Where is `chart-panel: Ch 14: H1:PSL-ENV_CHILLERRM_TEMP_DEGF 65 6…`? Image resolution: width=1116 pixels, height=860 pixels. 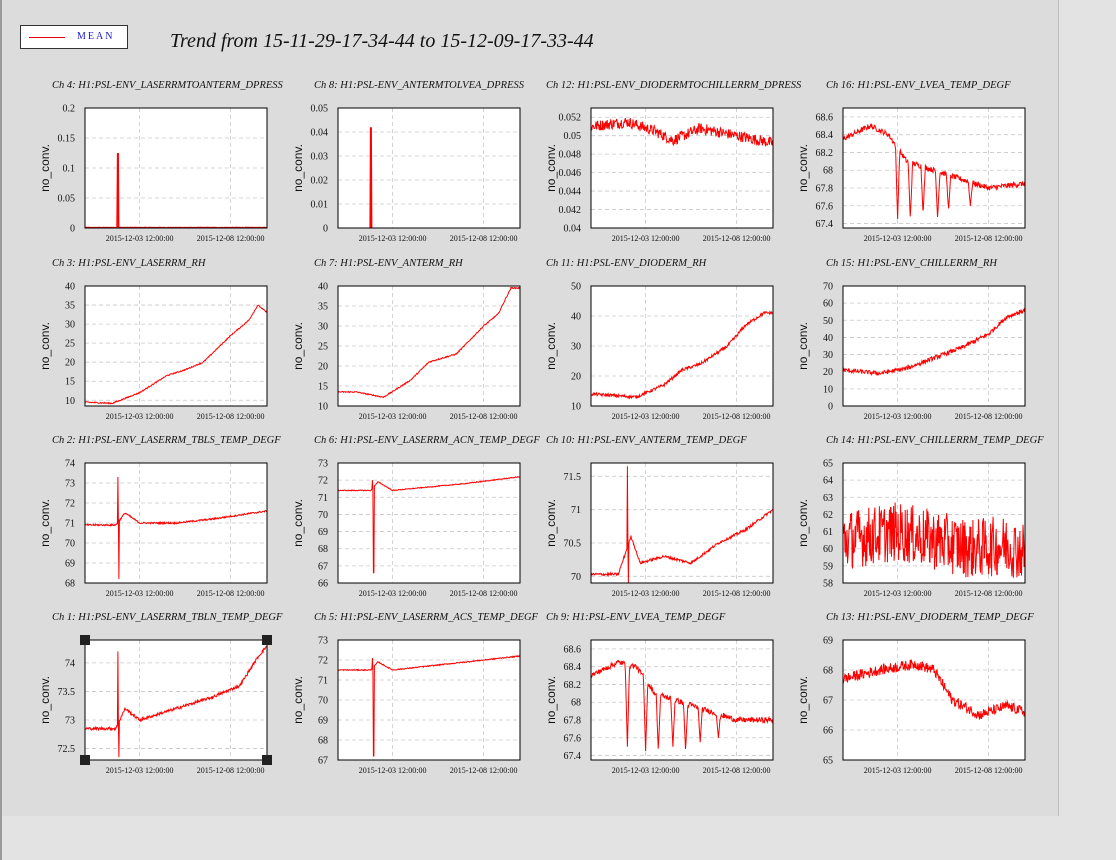 chart-panel: Ch 14: H1:PSL-ENV_CHILLERRM_TEMP_DEGF 65 6… is located at coordinates (920, 516).